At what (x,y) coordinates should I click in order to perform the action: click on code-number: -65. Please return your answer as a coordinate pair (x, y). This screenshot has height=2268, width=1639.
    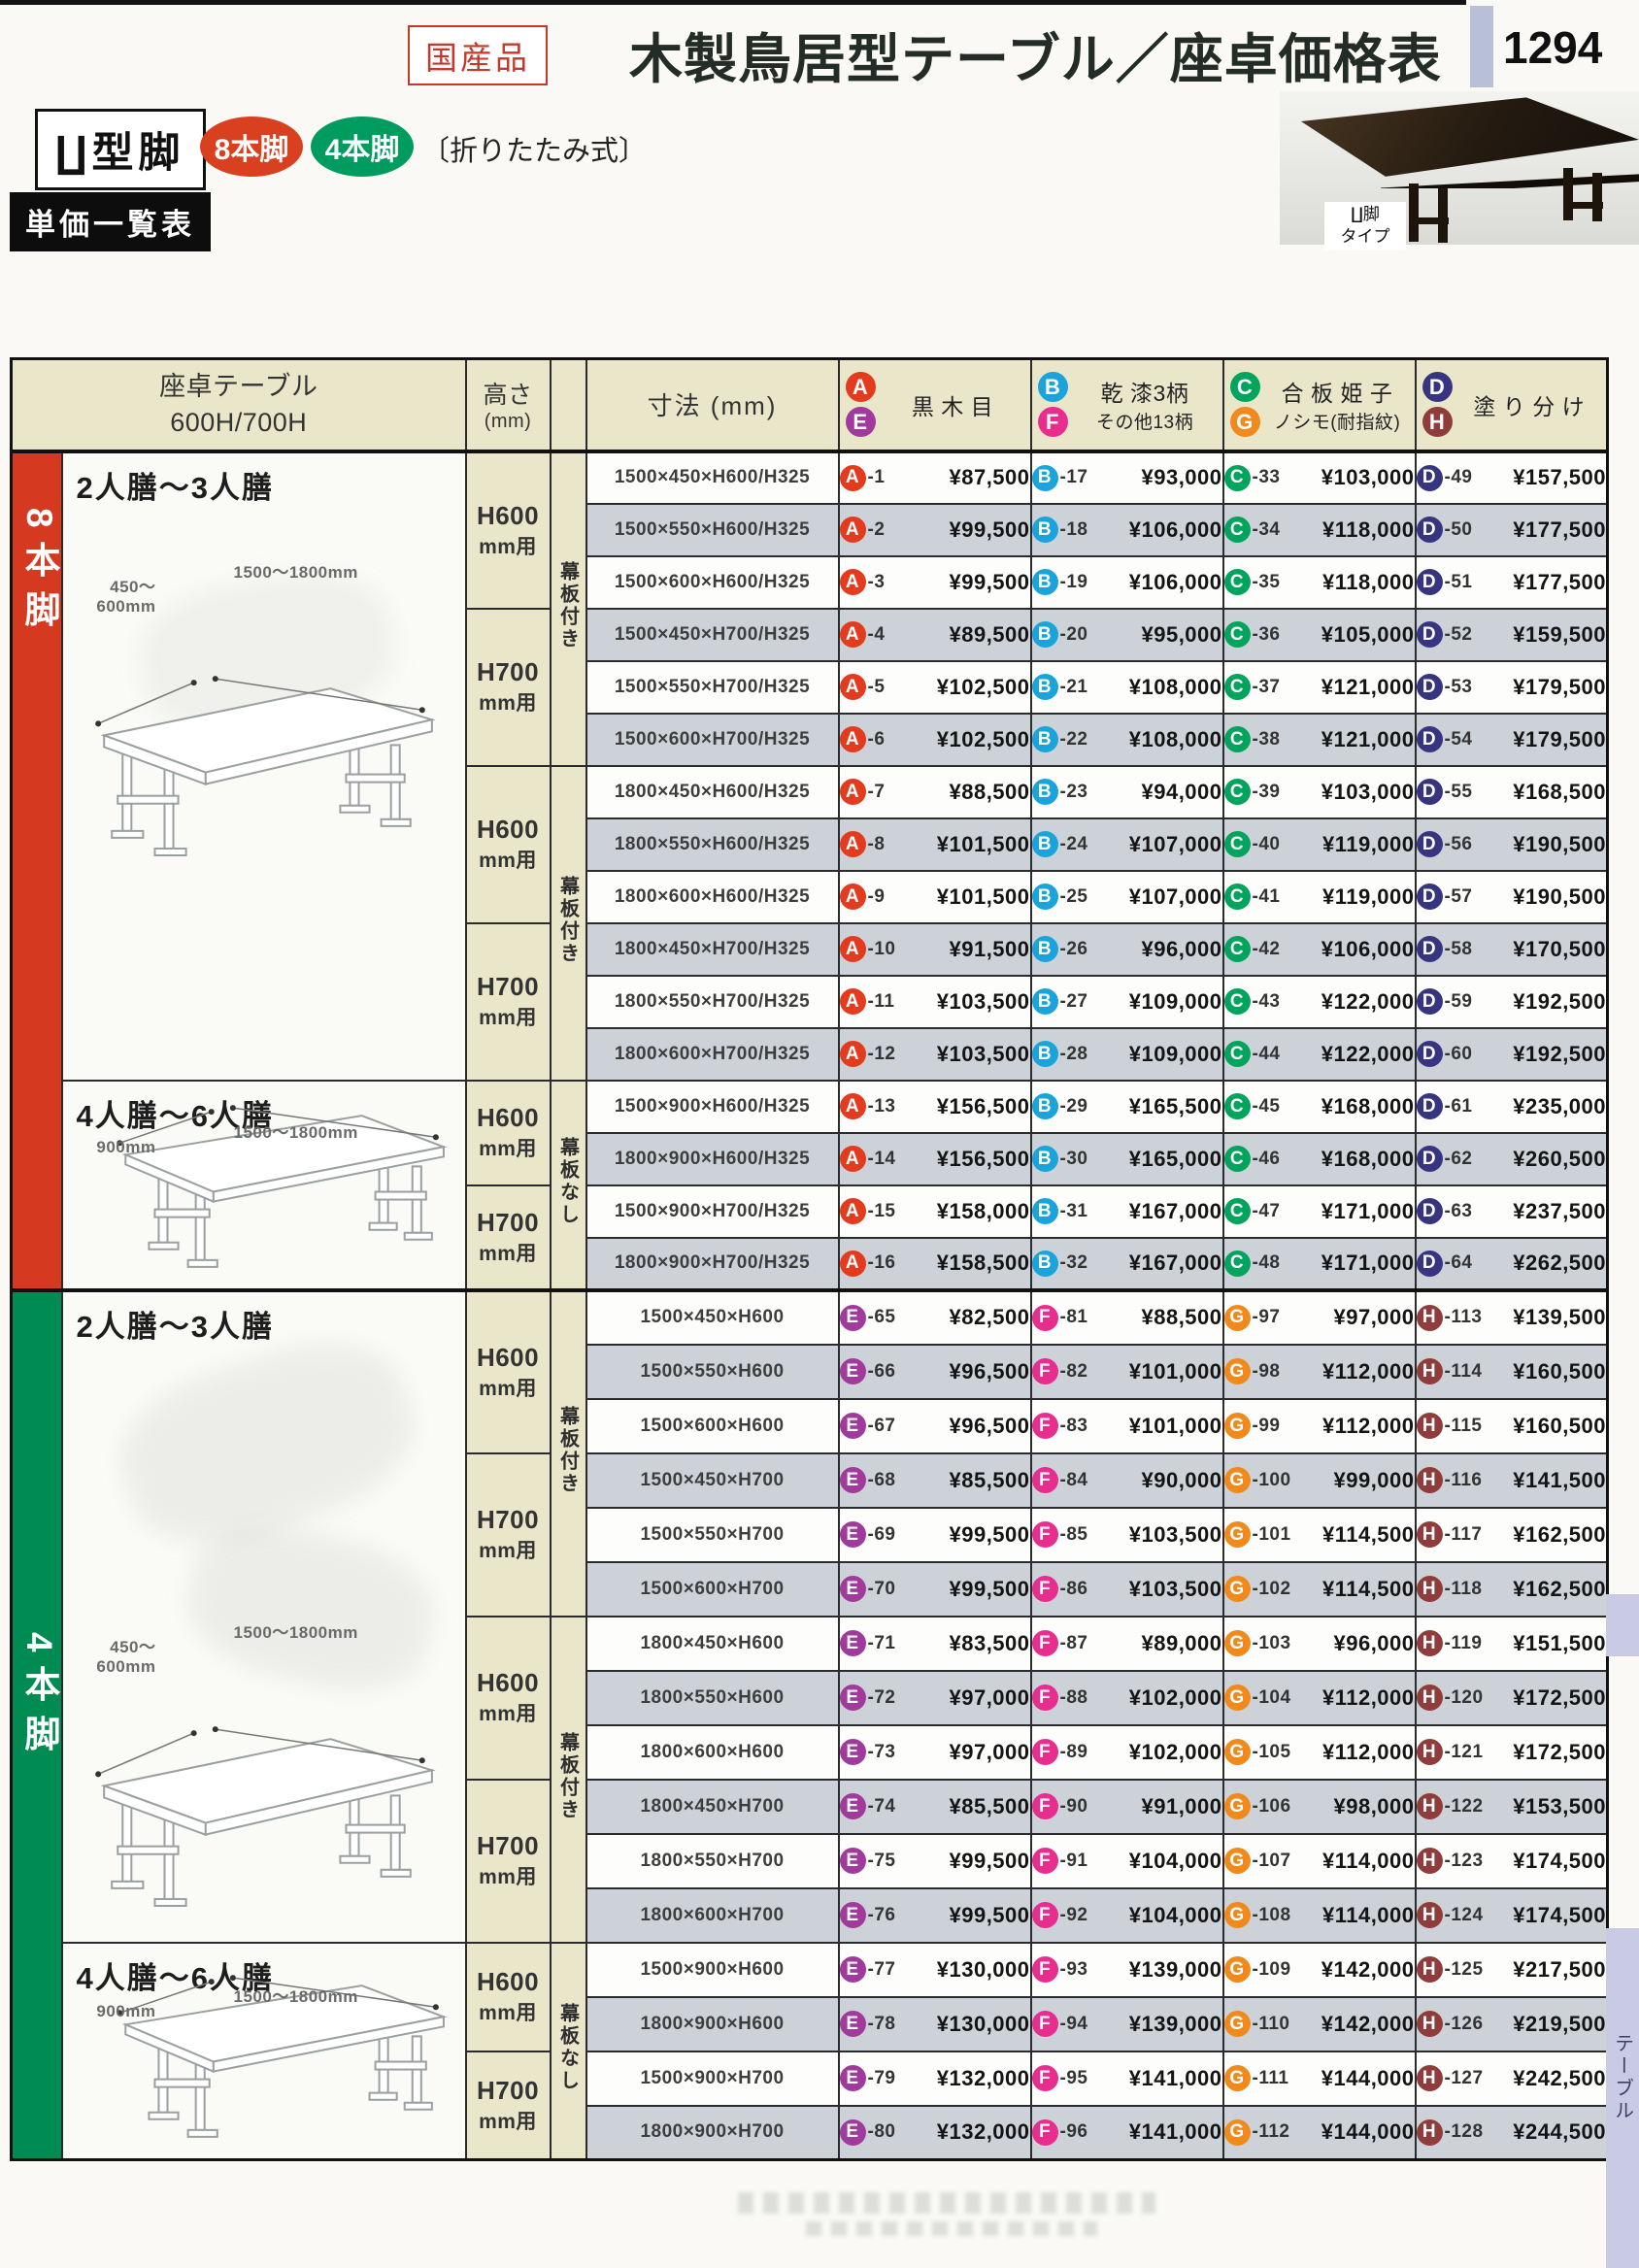
    Looking at the image, I should click on (881, 1317).